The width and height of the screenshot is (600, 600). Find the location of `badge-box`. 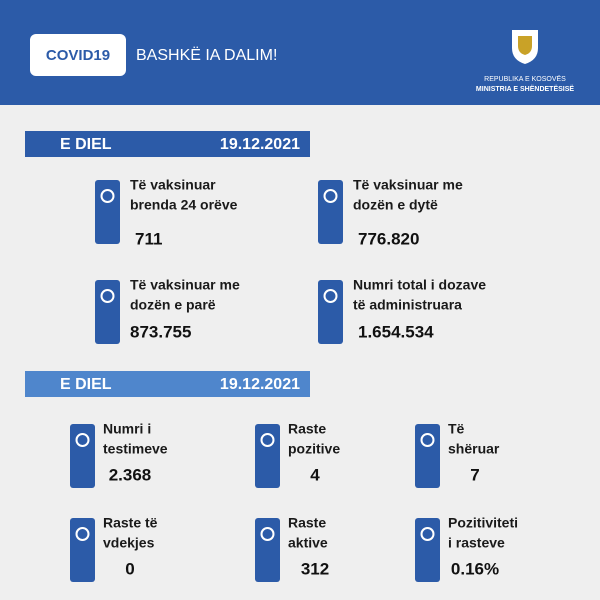

badge-box is located at coordinates (78, 55).